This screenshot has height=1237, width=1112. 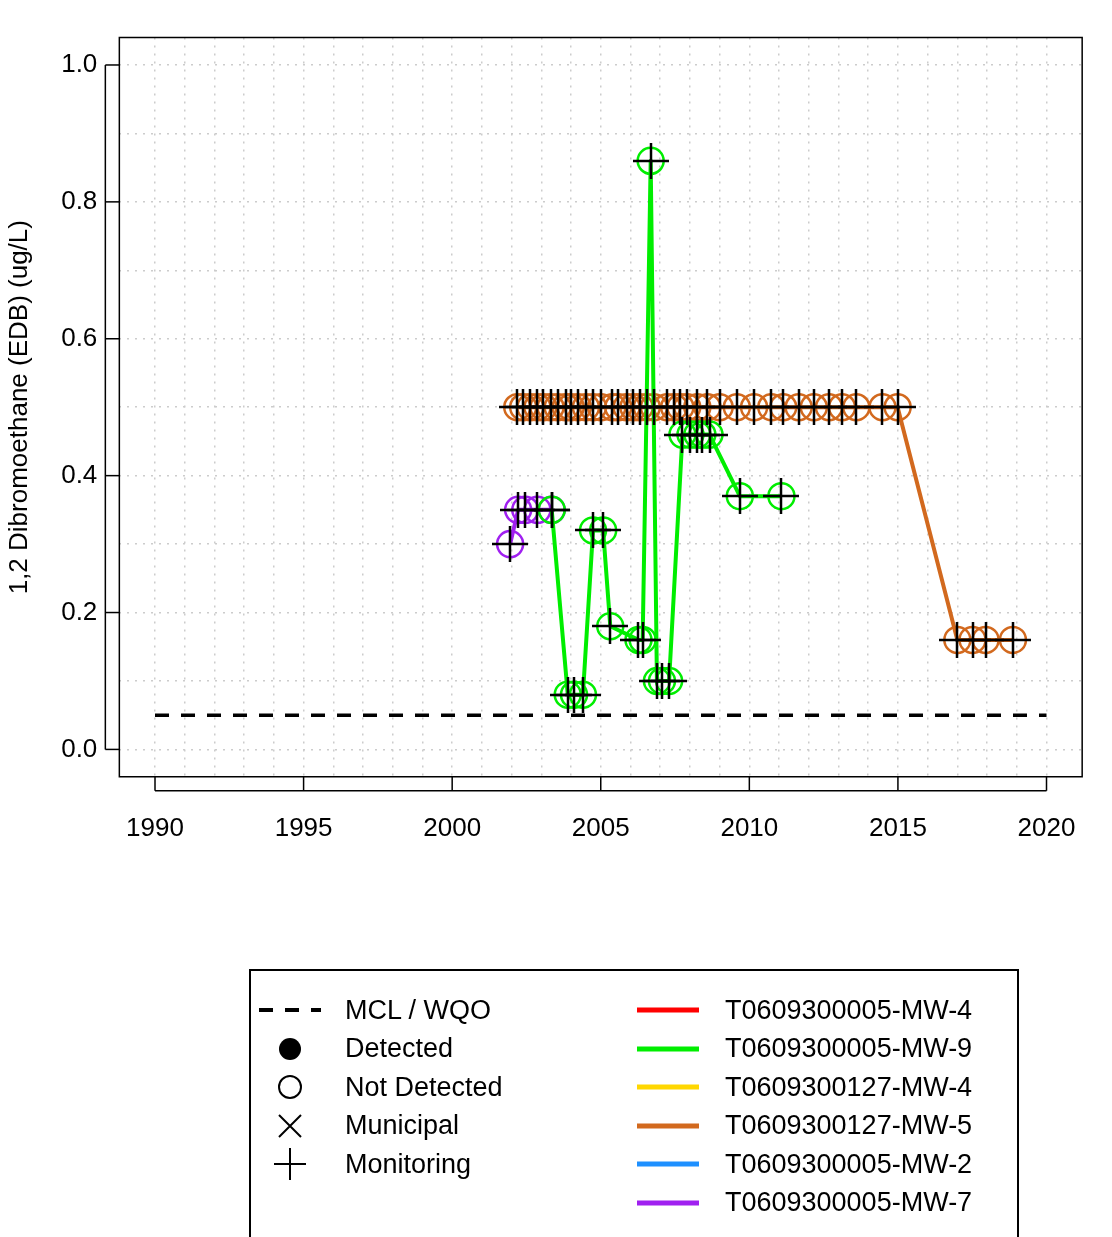 What do you see at coordinates (79, 610) in the screenshot?
I see `y-tick-label: 0.2` at bounding box center [79, 610].